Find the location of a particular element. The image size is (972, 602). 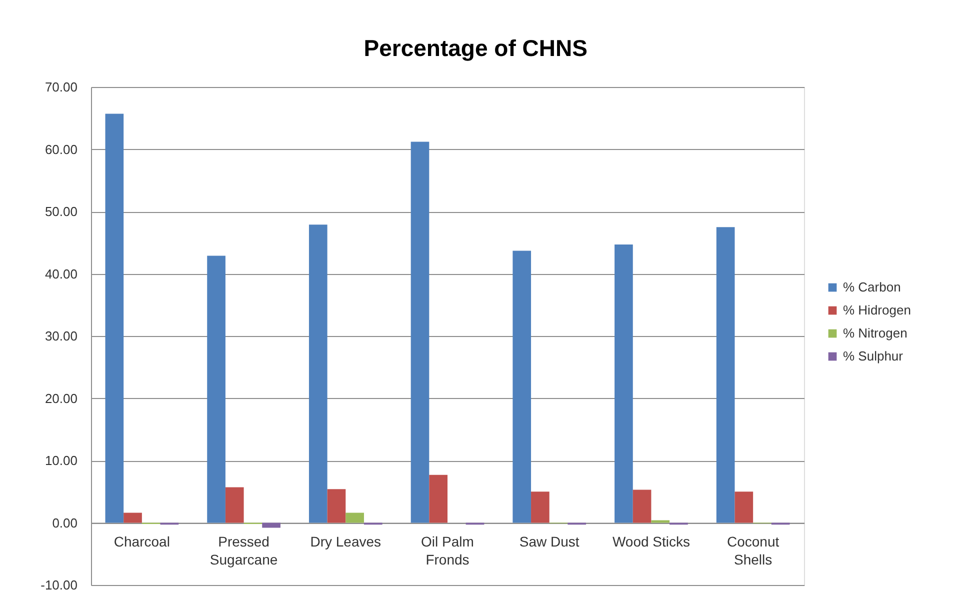

y-tick-label: 50.00 is located at coordinates (61, 211).